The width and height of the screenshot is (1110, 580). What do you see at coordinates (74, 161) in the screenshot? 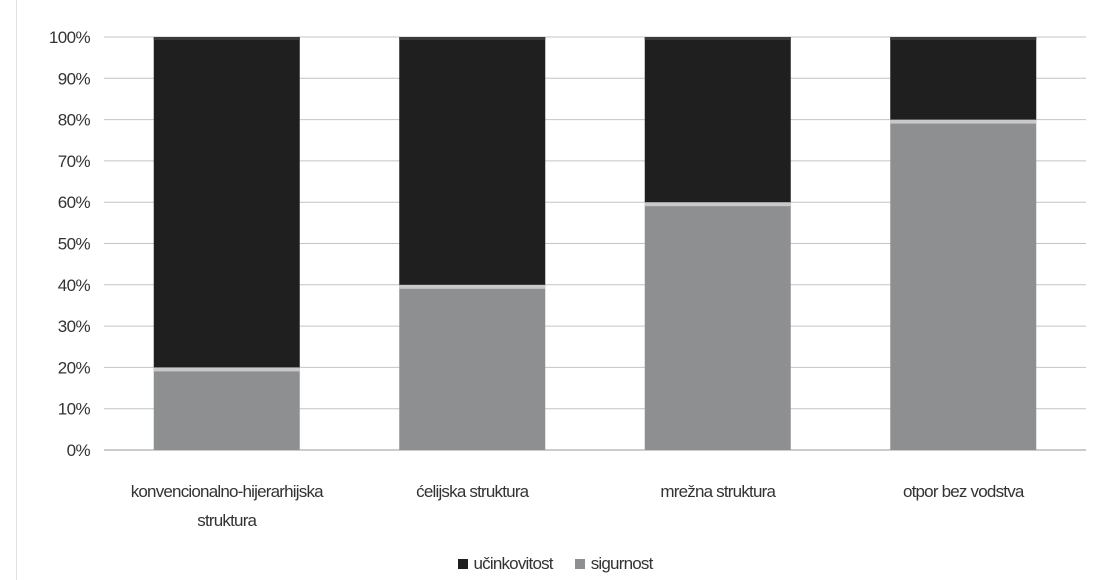
I see `y-tick-label: 70%` at bounding box center [74, 161].